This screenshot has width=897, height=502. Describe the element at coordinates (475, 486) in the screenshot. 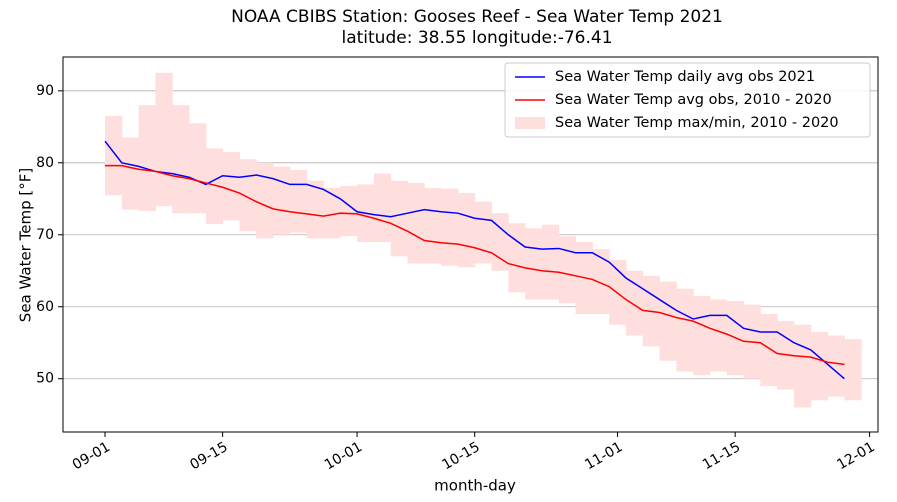

I see `x-axis-label: month-day` at that location.